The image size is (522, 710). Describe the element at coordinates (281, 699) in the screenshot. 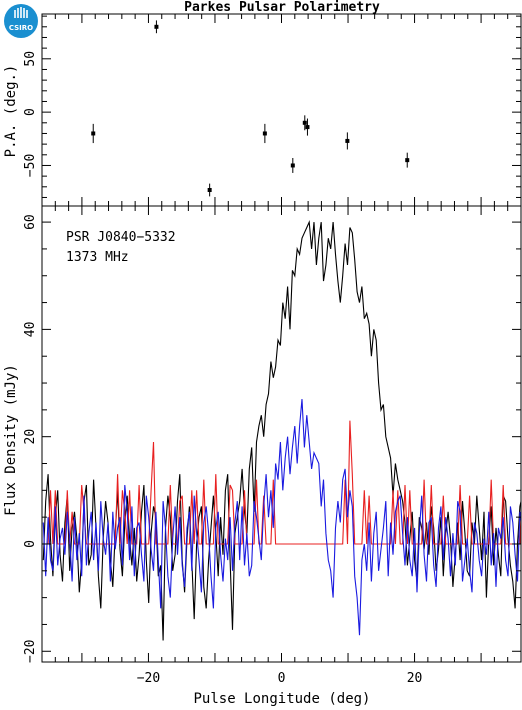

I see `flux-xlabel: Pulse Longitude (deg)` at that location.